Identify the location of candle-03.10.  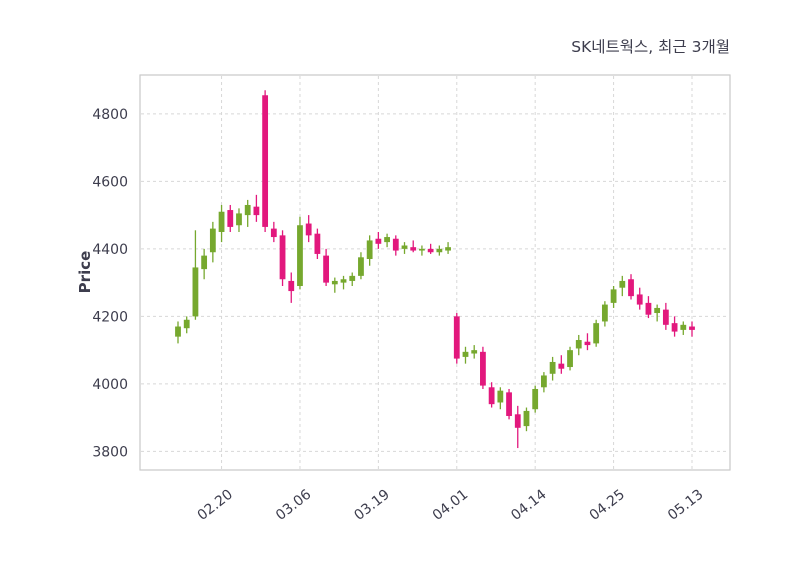
(317, 243).